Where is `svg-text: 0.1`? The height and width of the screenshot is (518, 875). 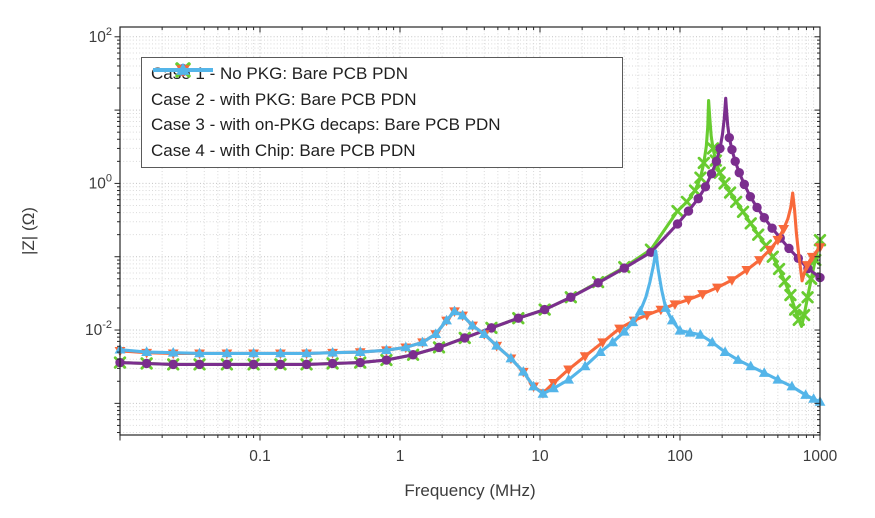 svg-text: 0.1 is located at coordinates (260, 456).